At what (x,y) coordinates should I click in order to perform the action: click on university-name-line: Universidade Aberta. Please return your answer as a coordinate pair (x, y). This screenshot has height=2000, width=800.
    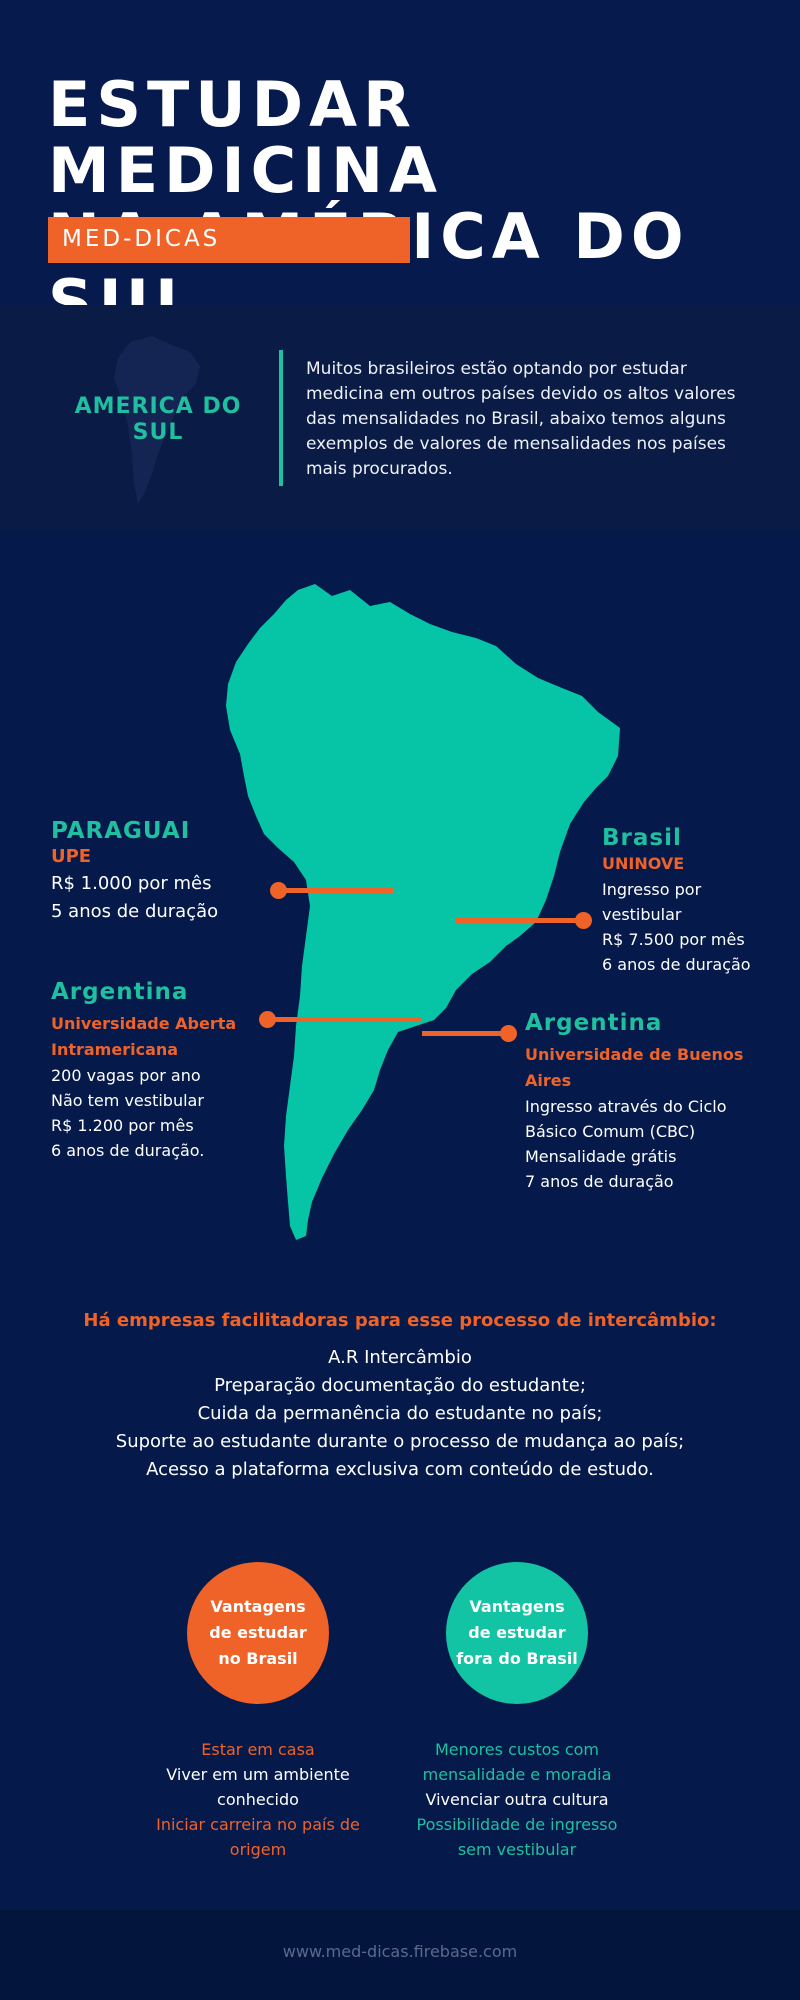
    Looking at the image, I should click on (144, 1023).